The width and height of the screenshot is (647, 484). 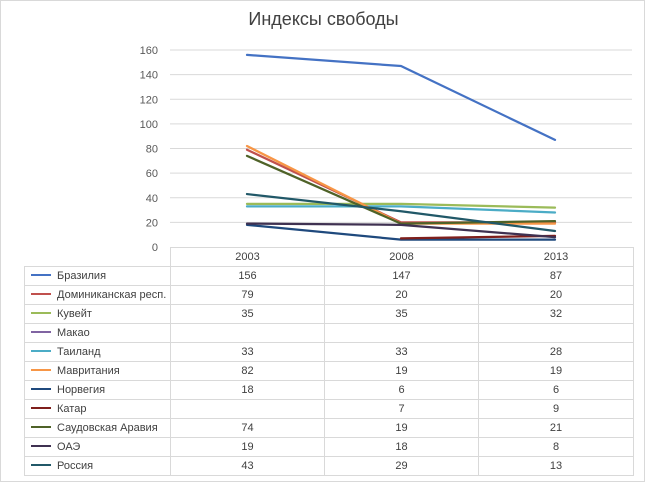 I want to click on x-category-label: 2013, so click(x=556, y=257).